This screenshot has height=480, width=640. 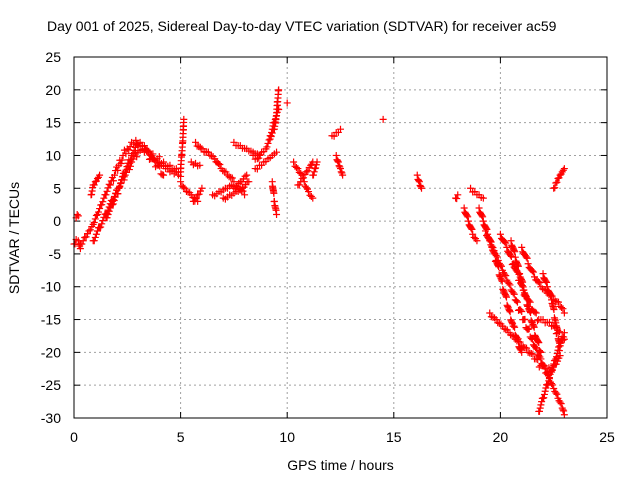 What do you see at coordinates (53, 155) in the screenshot?
I see `y-tick-label: 10` at bounding box center [53, 155].